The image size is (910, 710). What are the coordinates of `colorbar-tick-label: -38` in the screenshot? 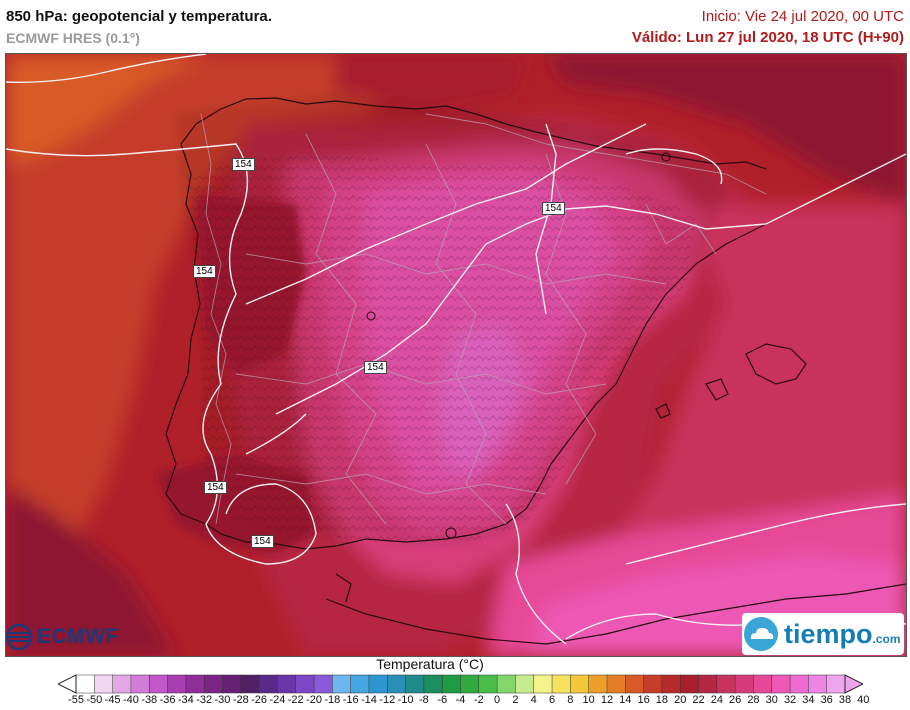 It's located at (149, 700).